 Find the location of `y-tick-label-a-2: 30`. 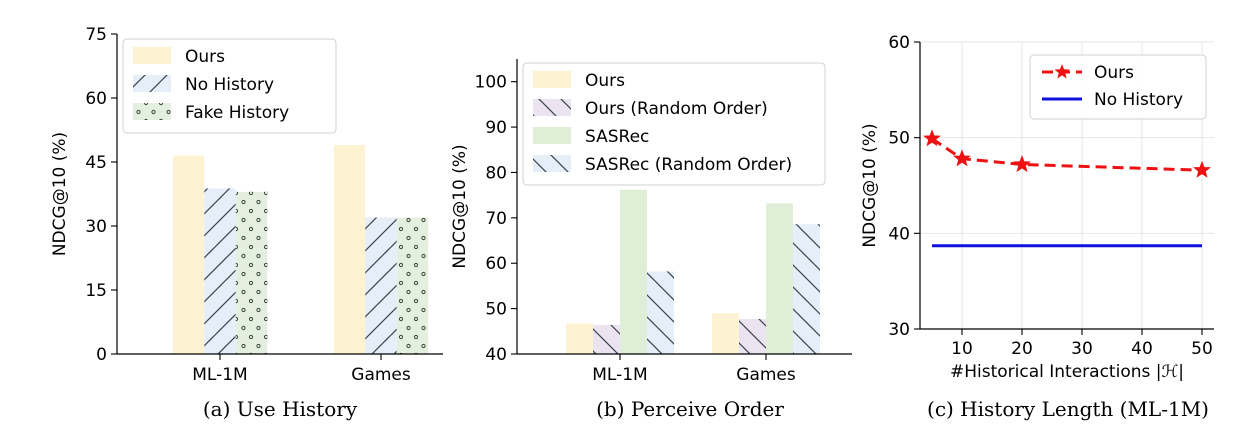

y-tick-label-a-2: 30 is located at coordinates (96, 227).